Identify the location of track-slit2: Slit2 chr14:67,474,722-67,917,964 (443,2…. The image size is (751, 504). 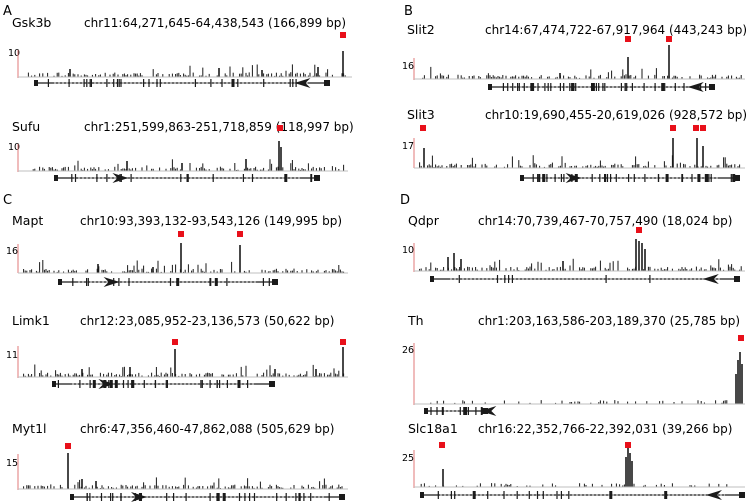
(574, 57).